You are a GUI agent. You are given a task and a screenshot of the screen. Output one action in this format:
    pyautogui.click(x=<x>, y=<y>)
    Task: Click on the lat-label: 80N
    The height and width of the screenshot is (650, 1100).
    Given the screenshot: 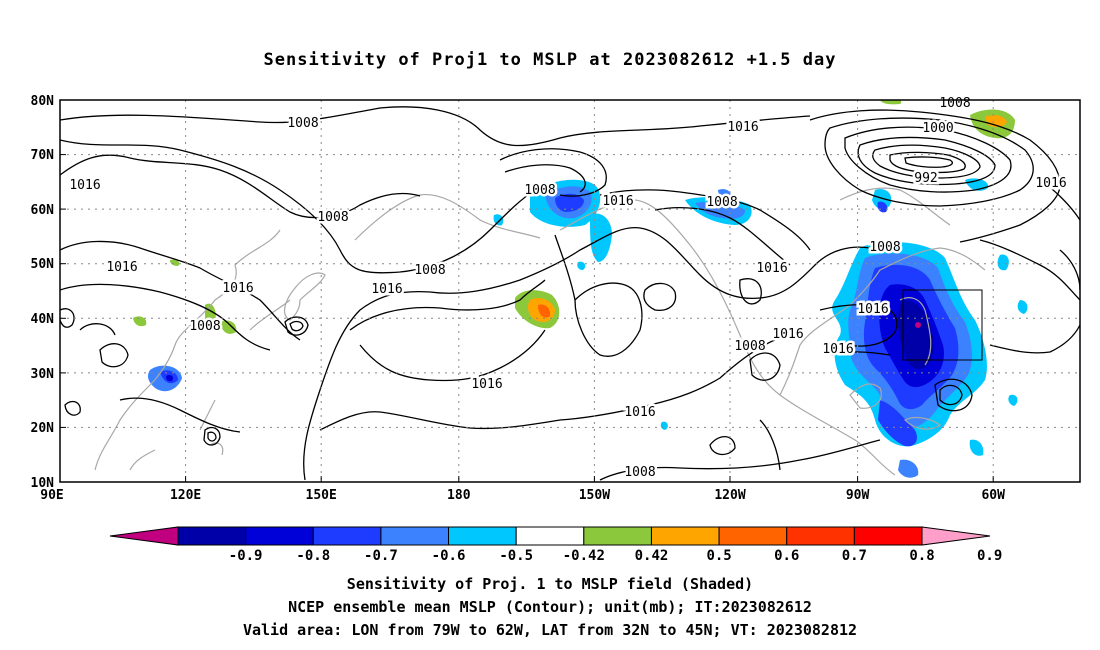 What is the action you would take?
    pyautogui.click(x=43, y=101)
    